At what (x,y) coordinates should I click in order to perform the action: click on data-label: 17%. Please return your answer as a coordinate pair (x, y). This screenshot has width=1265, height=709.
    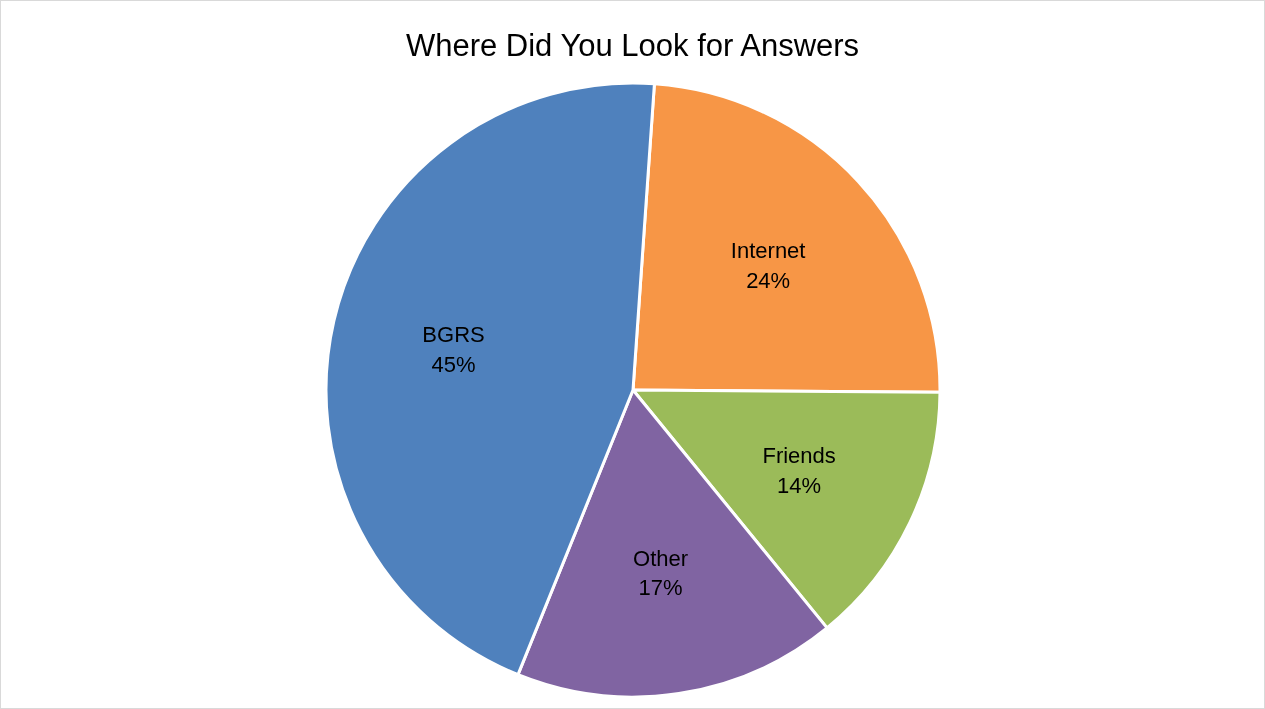
    Looking at the image, I should click on (660, 588).